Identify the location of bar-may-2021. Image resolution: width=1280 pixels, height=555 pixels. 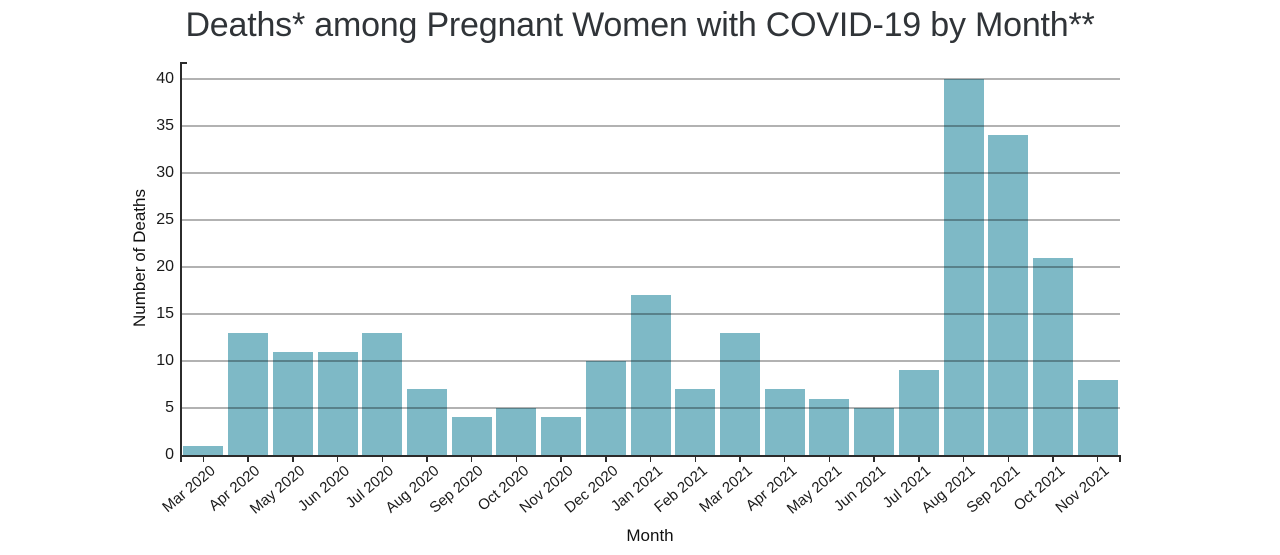
(829, 426).